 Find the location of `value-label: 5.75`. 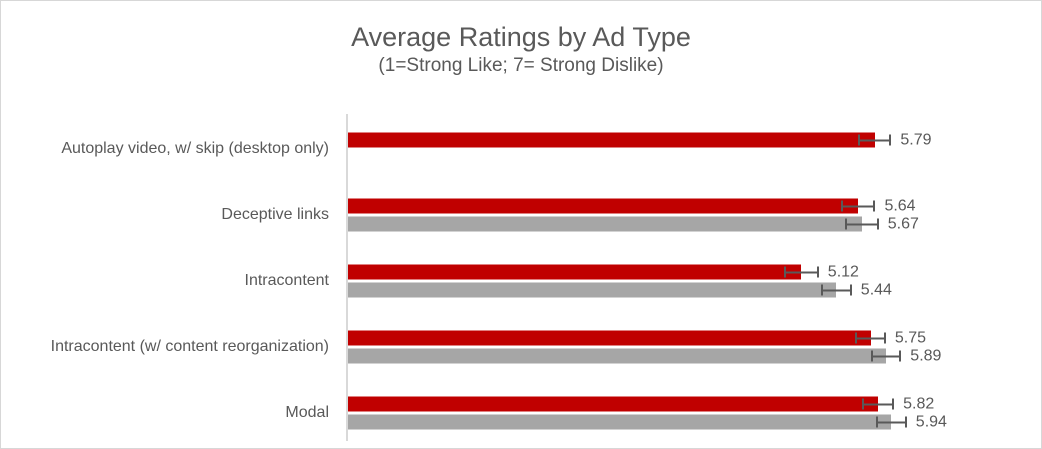

value-label: 5.75 is located at coordinates (910, 337).